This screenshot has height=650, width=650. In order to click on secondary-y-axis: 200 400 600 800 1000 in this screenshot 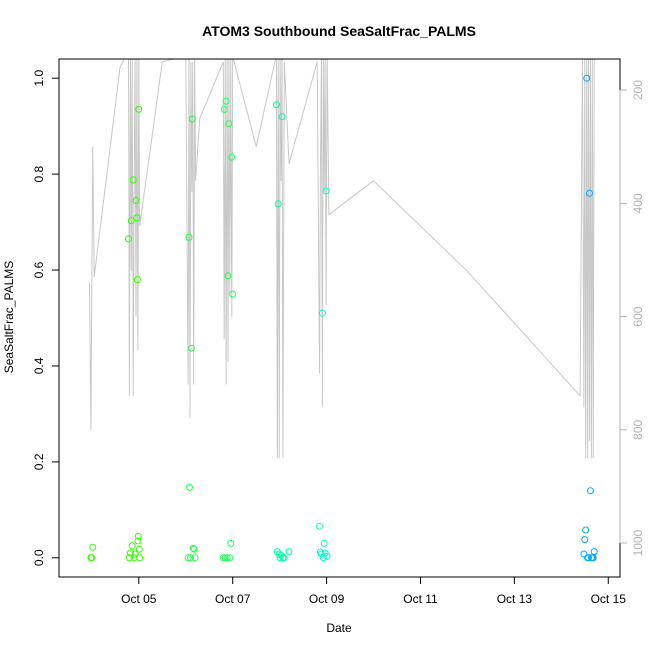, I will do `click(632, 318)`.